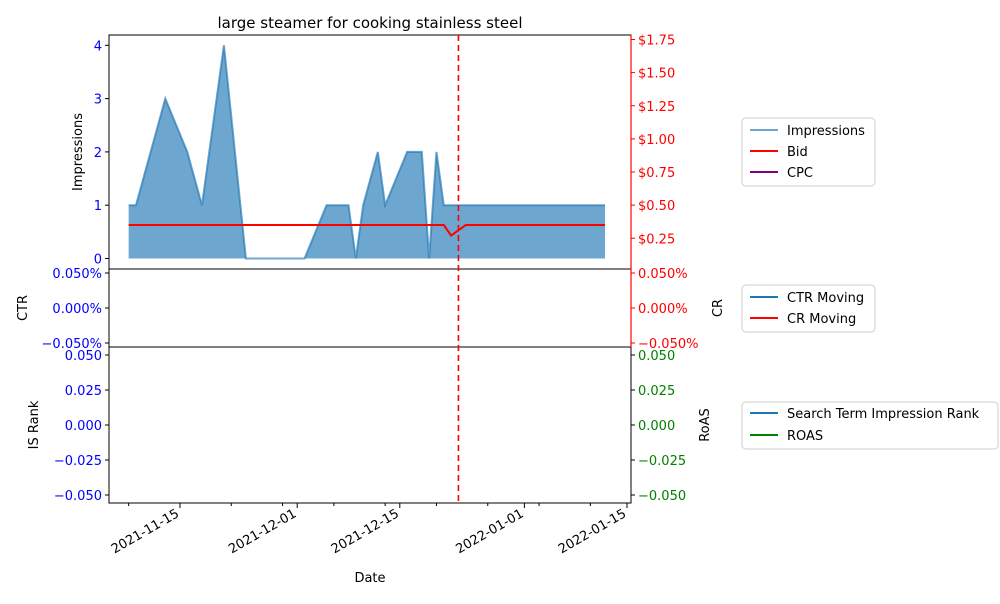 The width and height of the screenshot is (1000, 604). I want to click on bottom-right-tick-label: −0.025, so click(662, 461).